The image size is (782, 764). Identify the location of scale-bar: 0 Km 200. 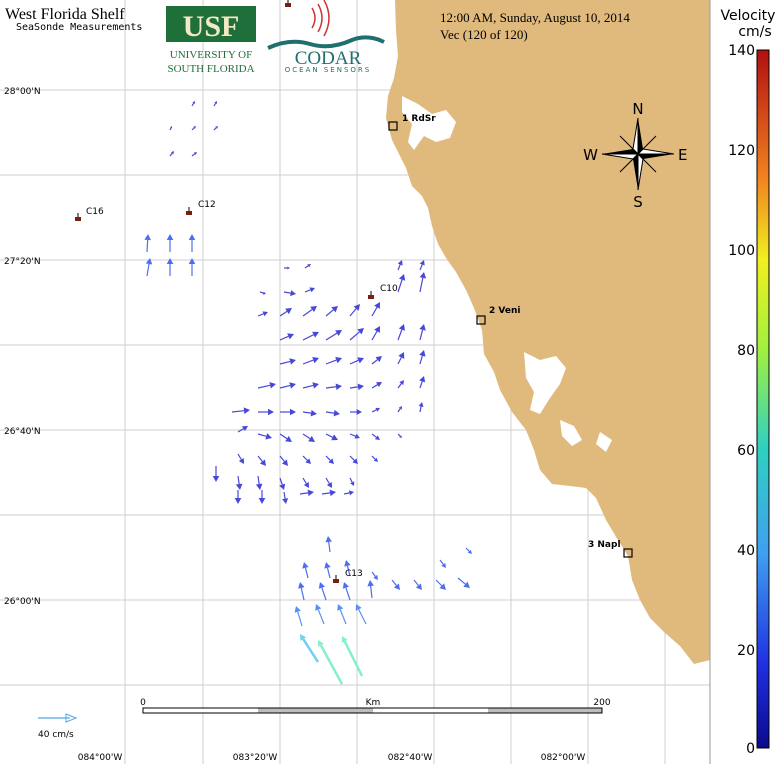
(375, 706).